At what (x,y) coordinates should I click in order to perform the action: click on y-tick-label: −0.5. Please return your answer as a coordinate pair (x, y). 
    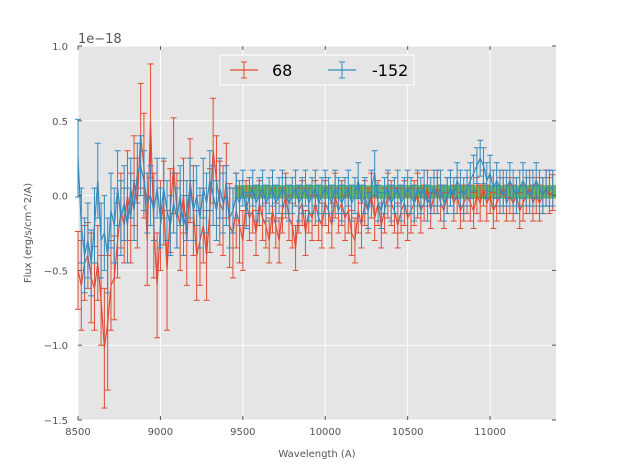
    Looking at the image, I should click on (56, 271).